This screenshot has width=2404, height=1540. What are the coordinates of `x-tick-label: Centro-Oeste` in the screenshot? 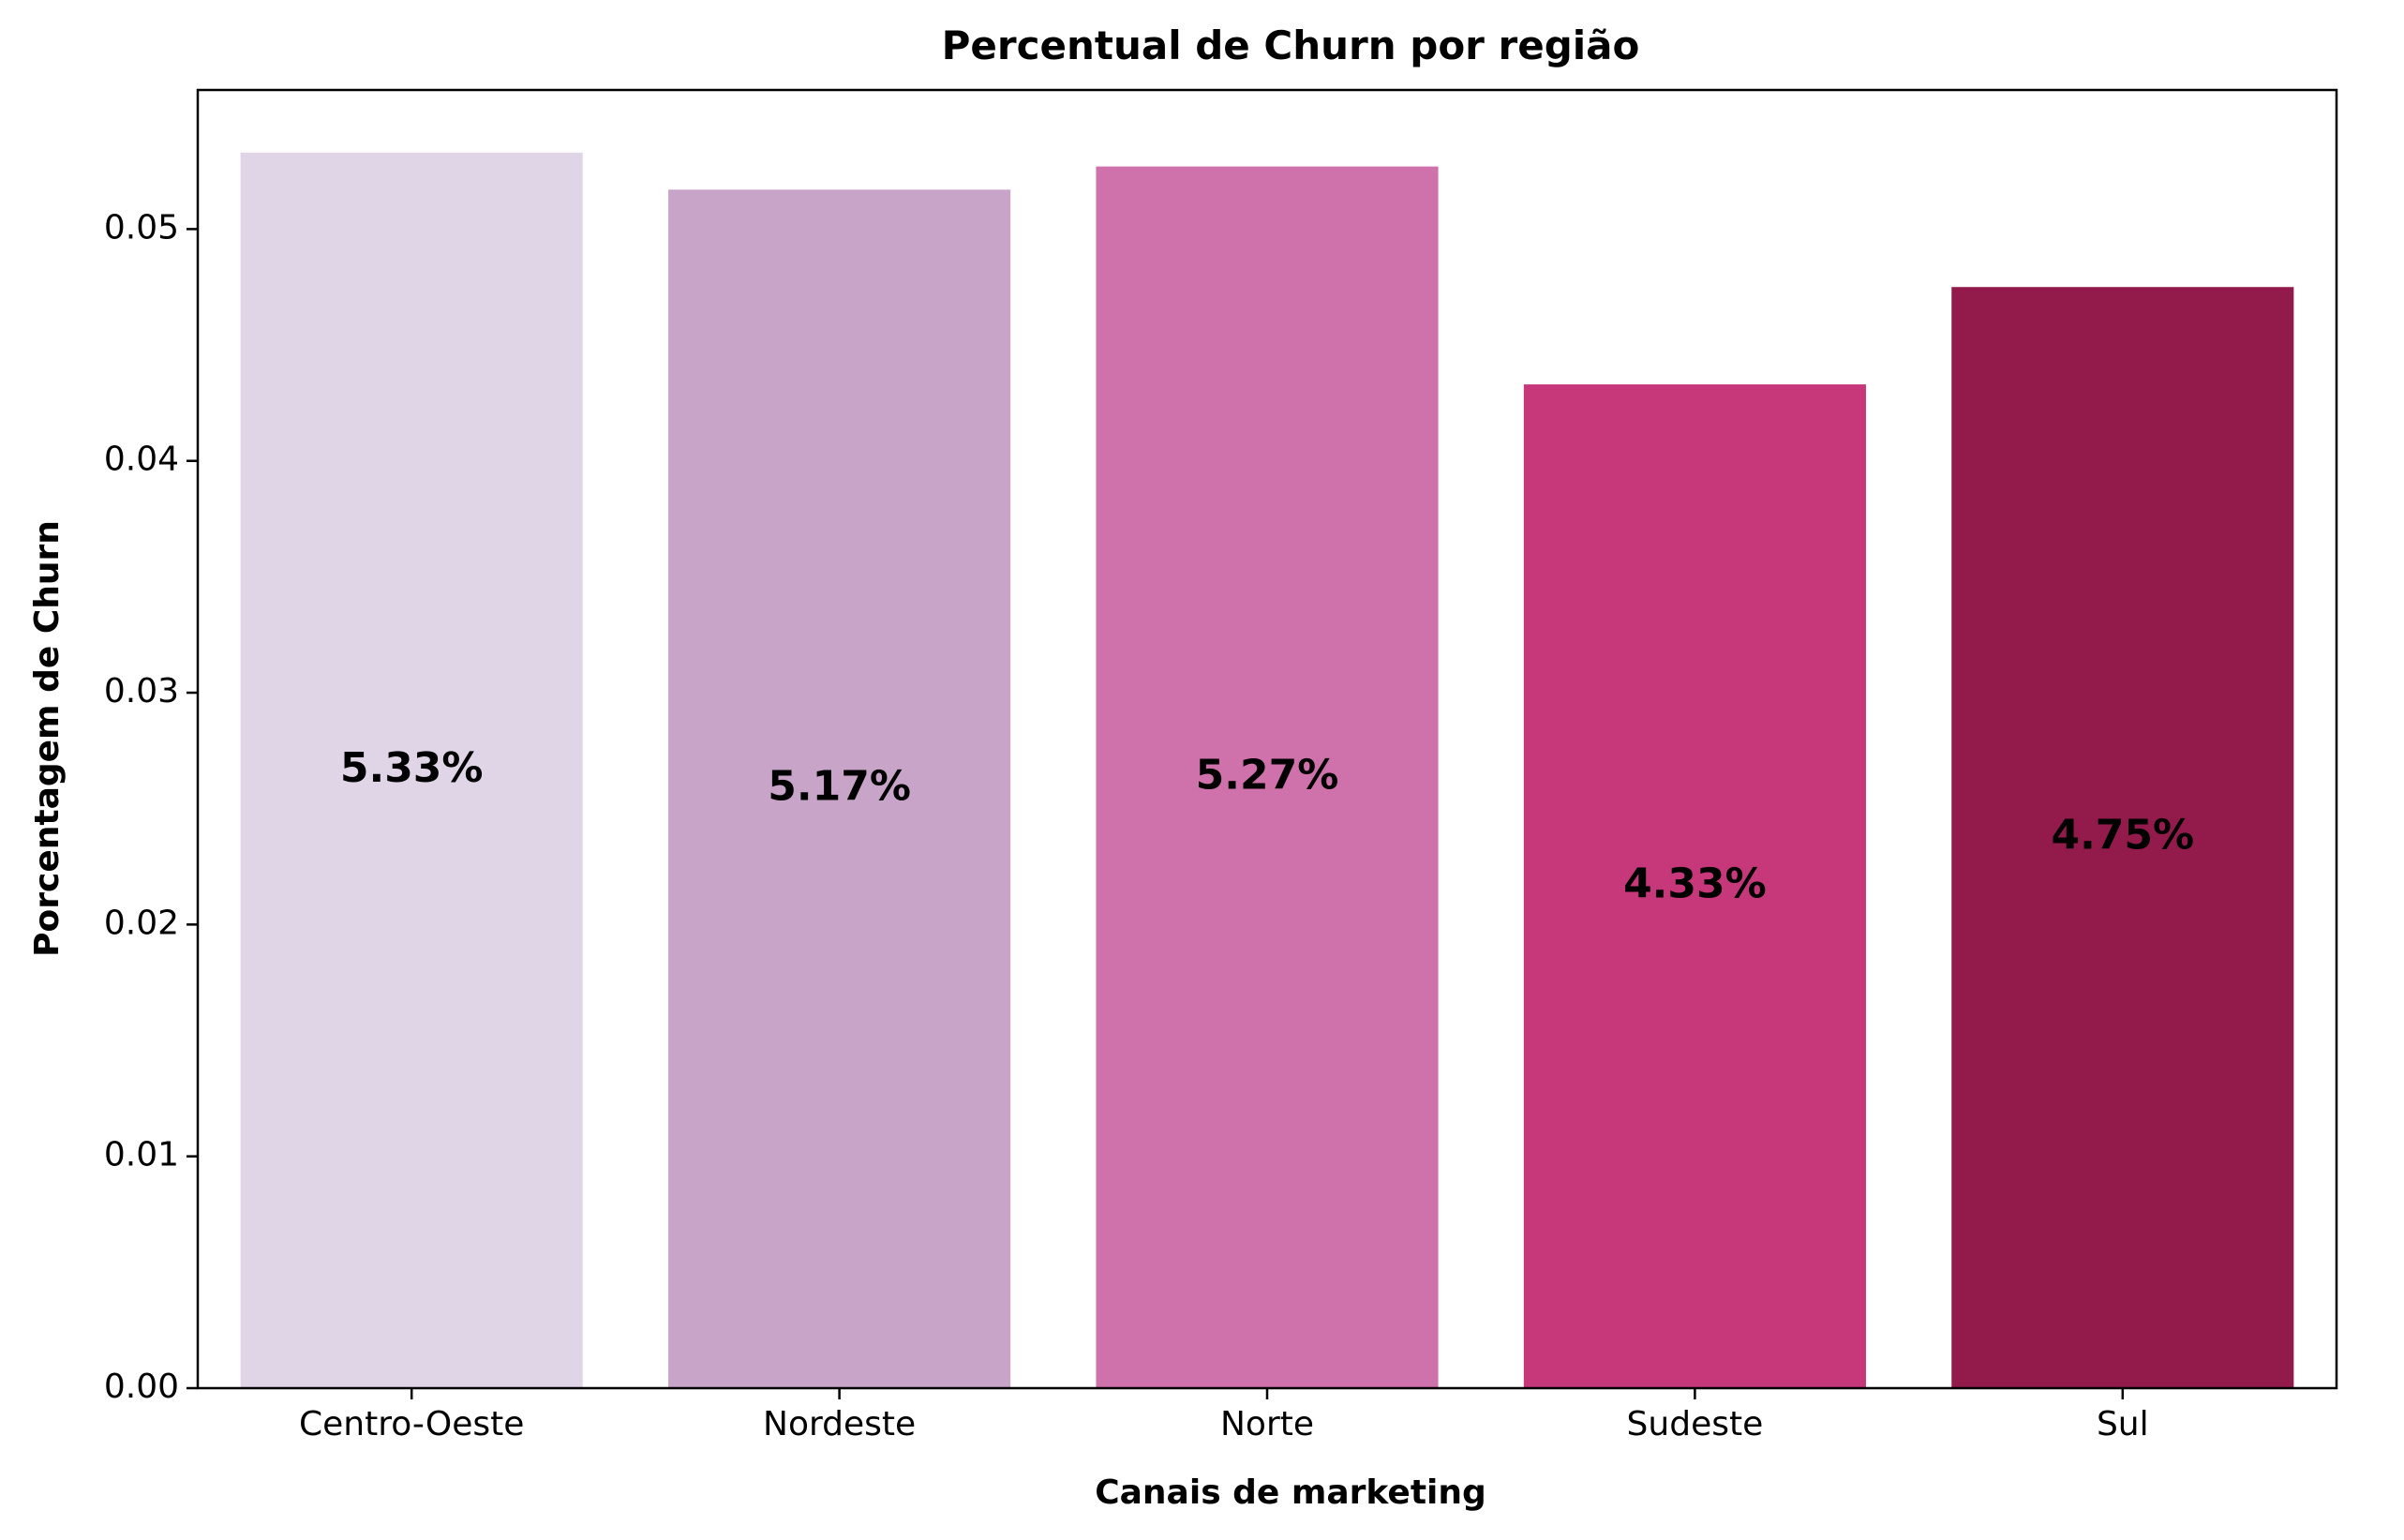 It's located at (411, 1424).